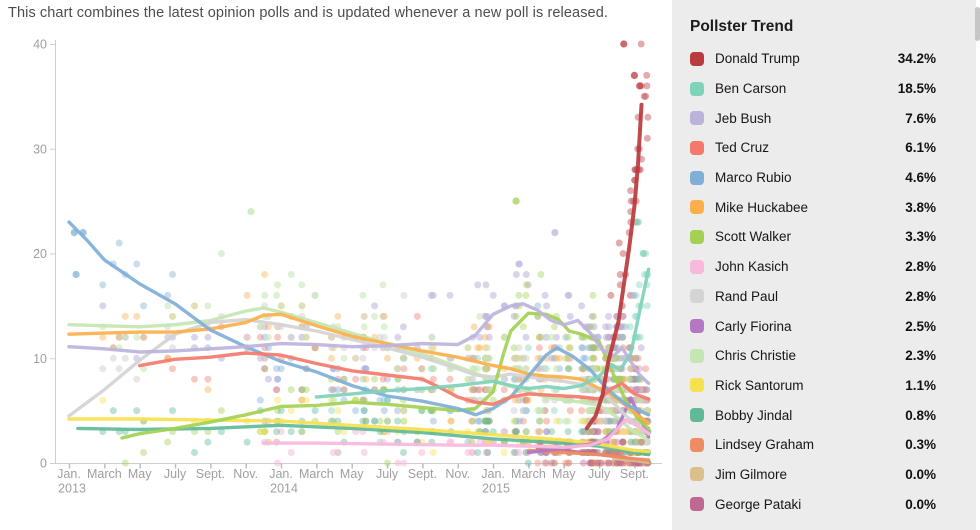 This screenshot has width=980, height=530. What do you see at coordinates (697, 266) in the screenshot?
I see `john-kasich-color-swatch` at bounding box center [697, 266].